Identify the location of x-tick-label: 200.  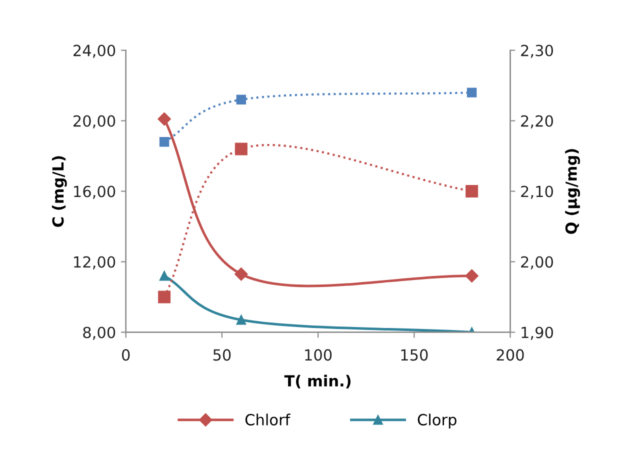
(510, 355).